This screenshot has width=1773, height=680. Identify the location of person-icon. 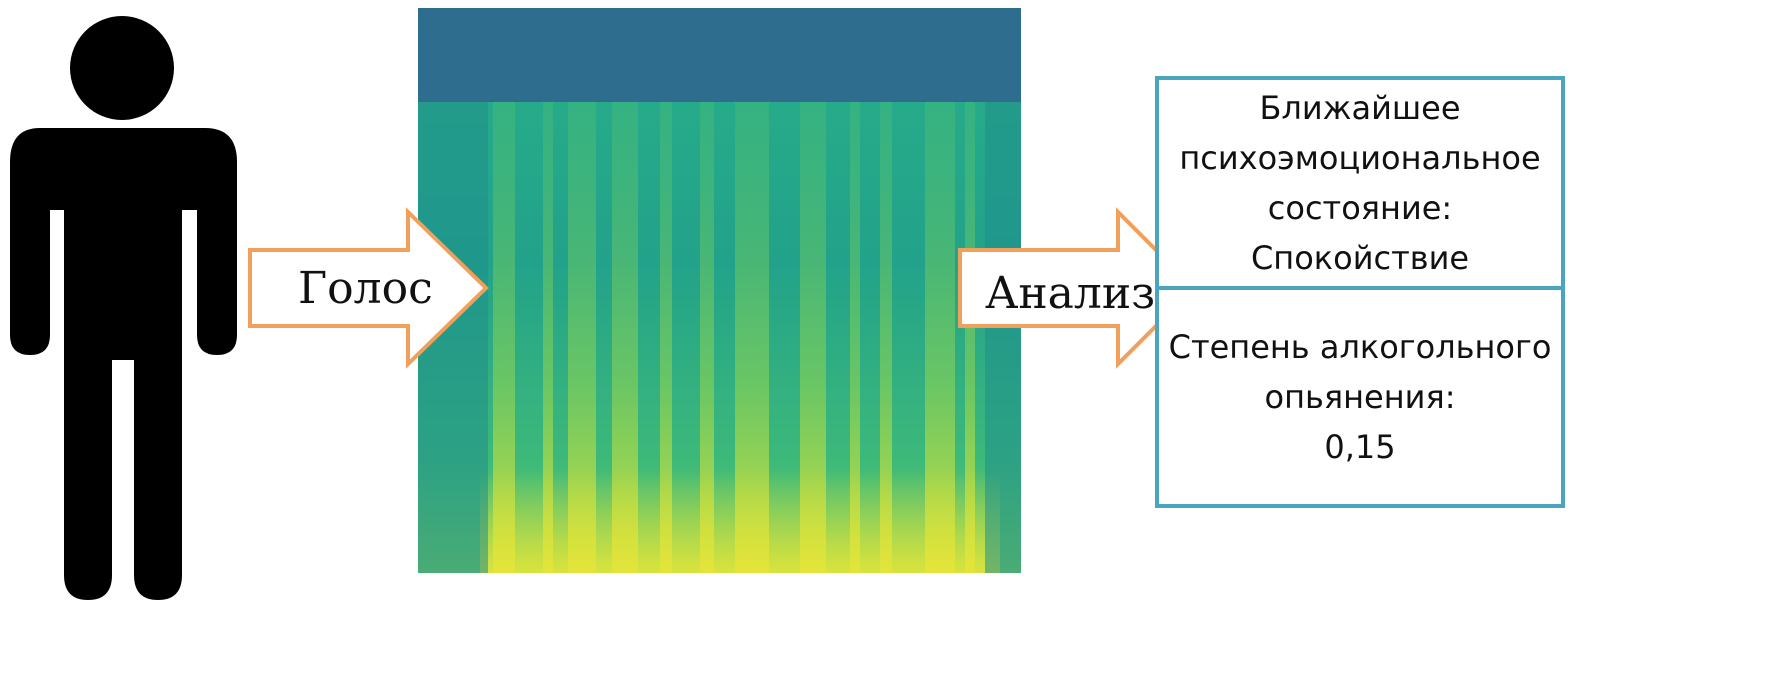
(123, 308).